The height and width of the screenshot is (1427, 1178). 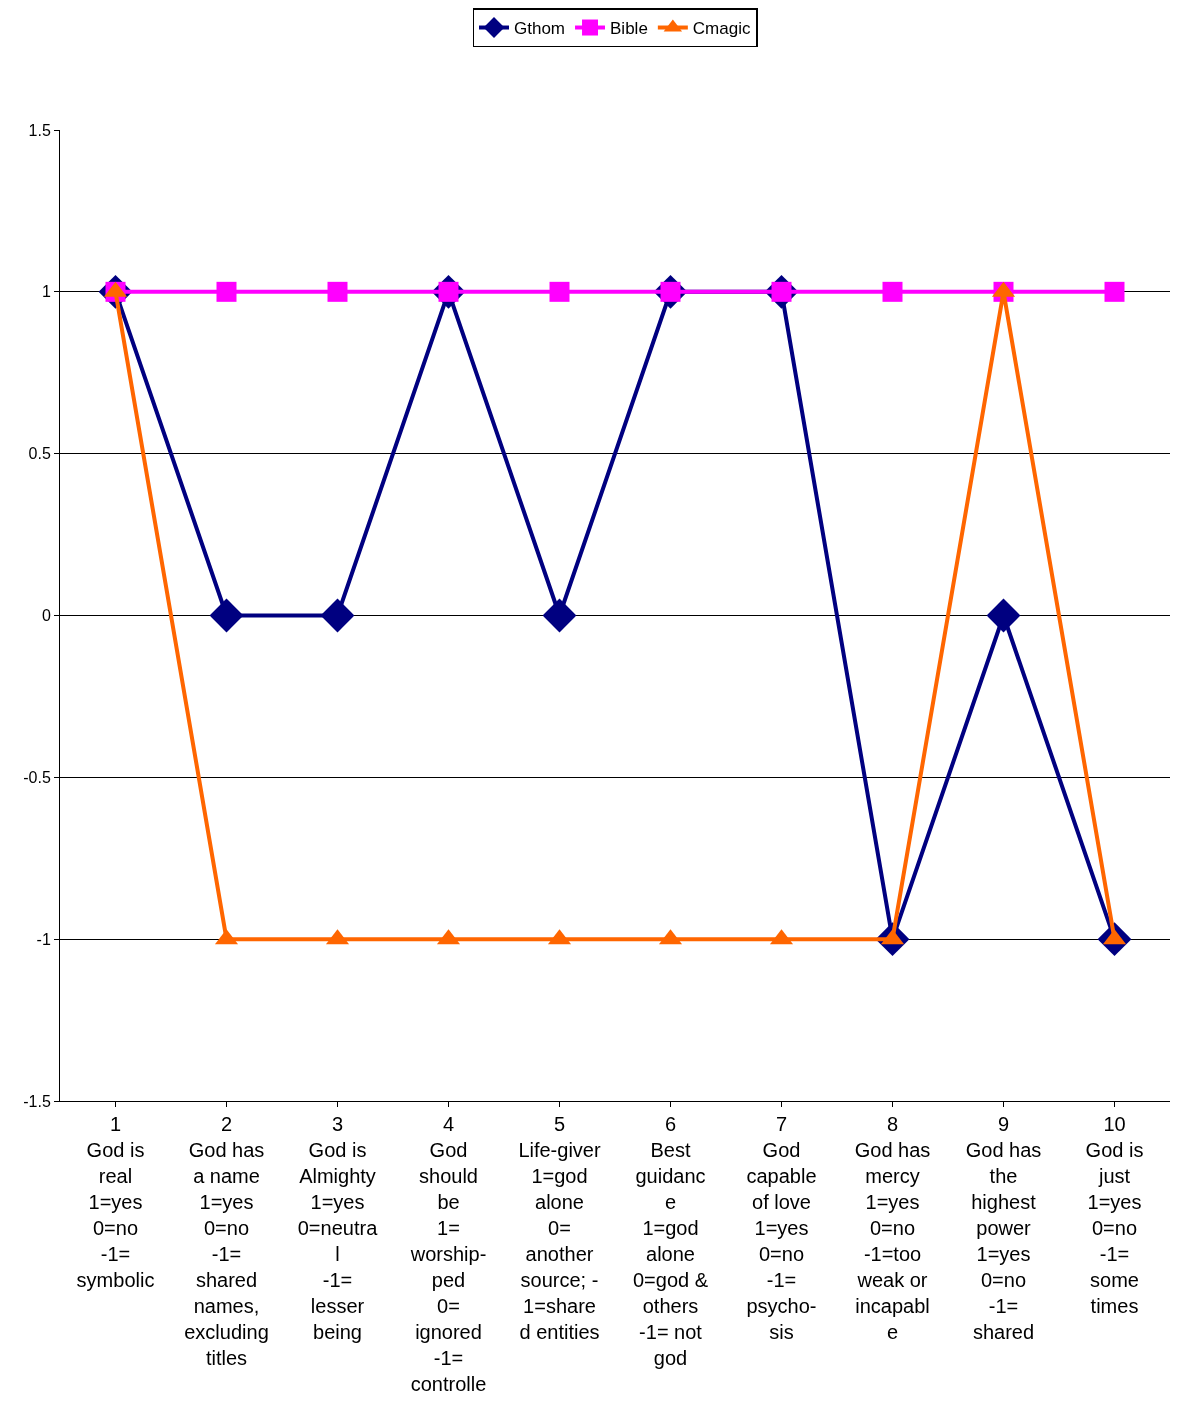 What do you see at coordinates (39, 130) in the screenshot?
I see `y-tick-label: 1.5` at bounding box center [39, 130].